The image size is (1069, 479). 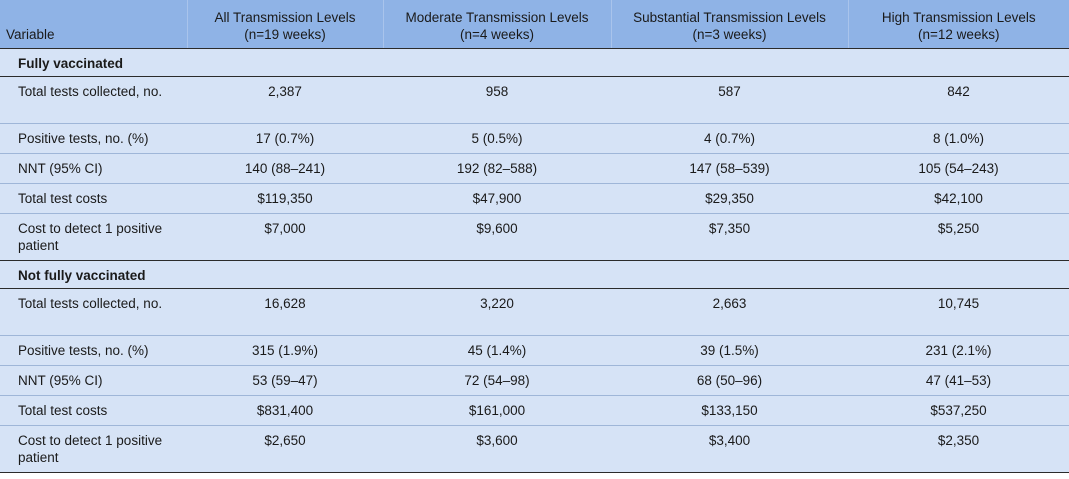 I want to click on table-cell: 47 (41–53), so click(x=958, y=380).